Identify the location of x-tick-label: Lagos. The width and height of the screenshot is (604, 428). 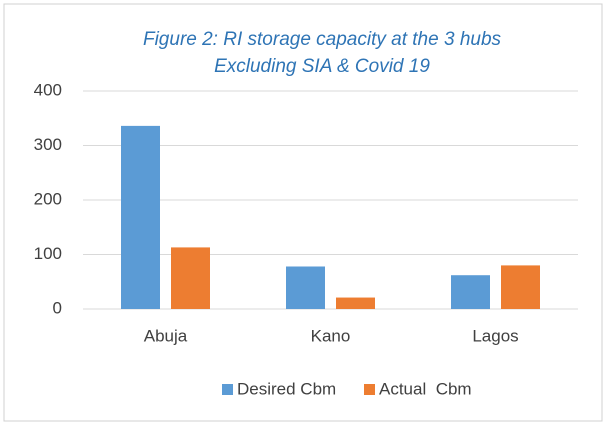
(495, 335).